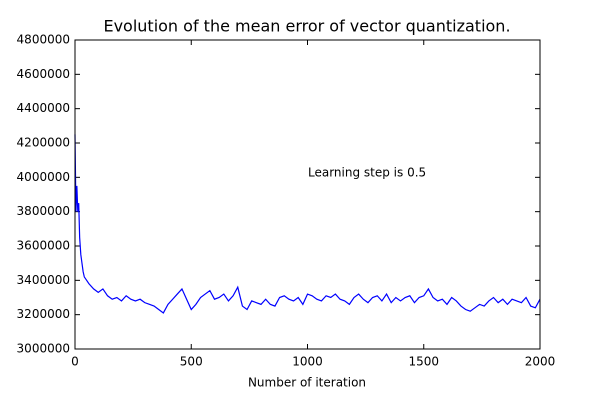  Describe the element at coordinates (43, 74) in the screenshot. I see `y-tick-label: 4600000` at that location.